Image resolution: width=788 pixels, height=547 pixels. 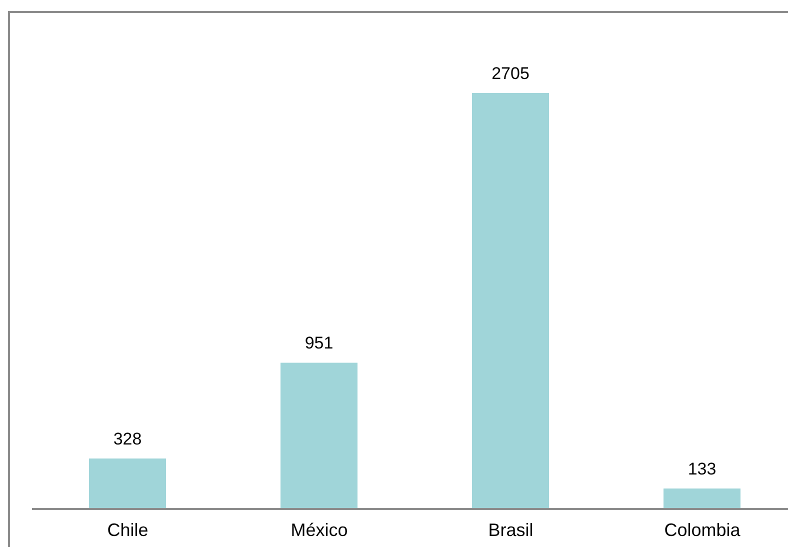 I want to click on x-tick-label: Chile, so click(x=127, y=530).